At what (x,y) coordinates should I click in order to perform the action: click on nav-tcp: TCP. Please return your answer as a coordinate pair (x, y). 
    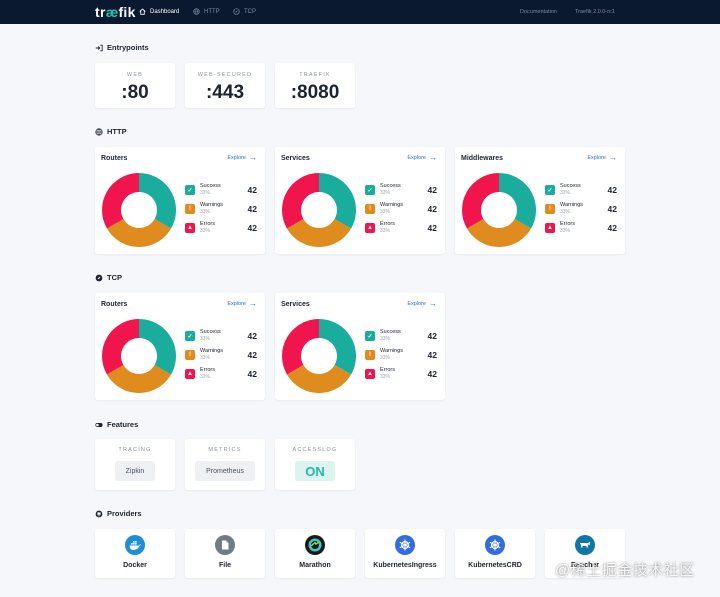
    Looking at the image, I should click on (244, 11).